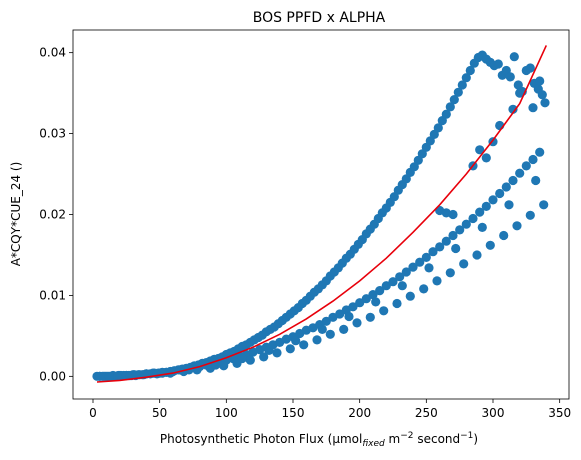  Describe the element at coordinates (475, 439) in the screenshot. I see `x-axis-title-suffix: )` at that location.